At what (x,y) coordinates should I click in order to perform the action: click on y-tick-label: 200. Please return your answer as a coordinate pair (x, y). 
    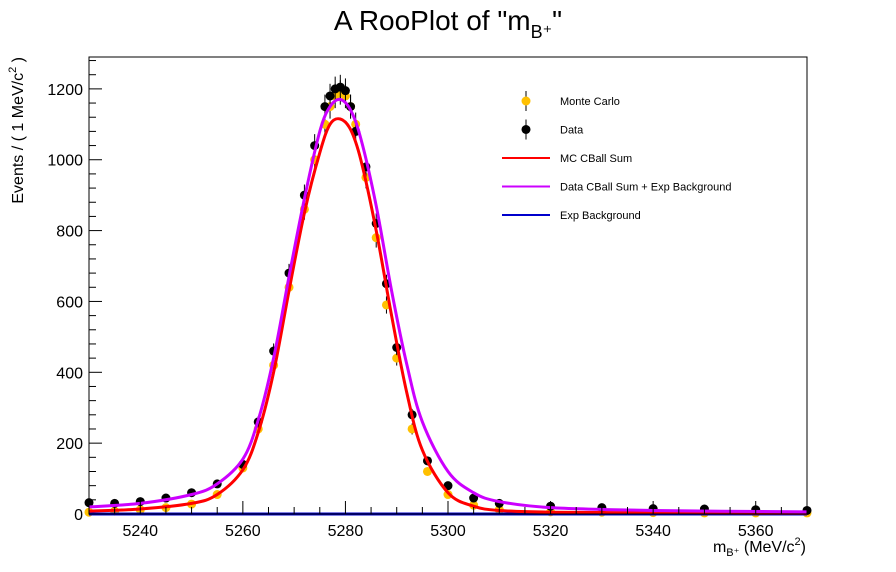
    Looking at the image, I should click on (69, 444).